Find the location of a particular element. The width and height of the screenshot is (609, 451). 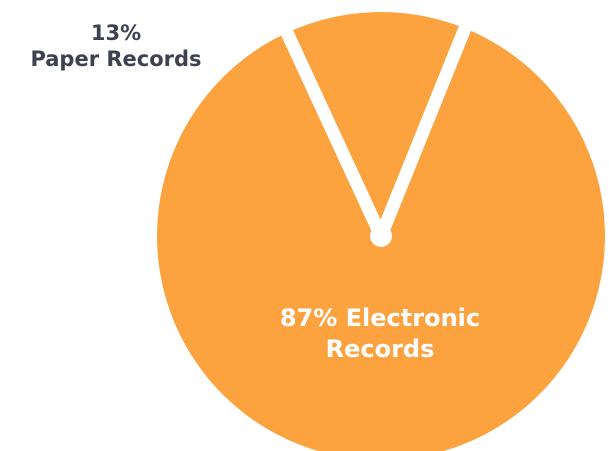

slice-label-paper-records: 13% Paper Records is located at coordinates (115, 46).